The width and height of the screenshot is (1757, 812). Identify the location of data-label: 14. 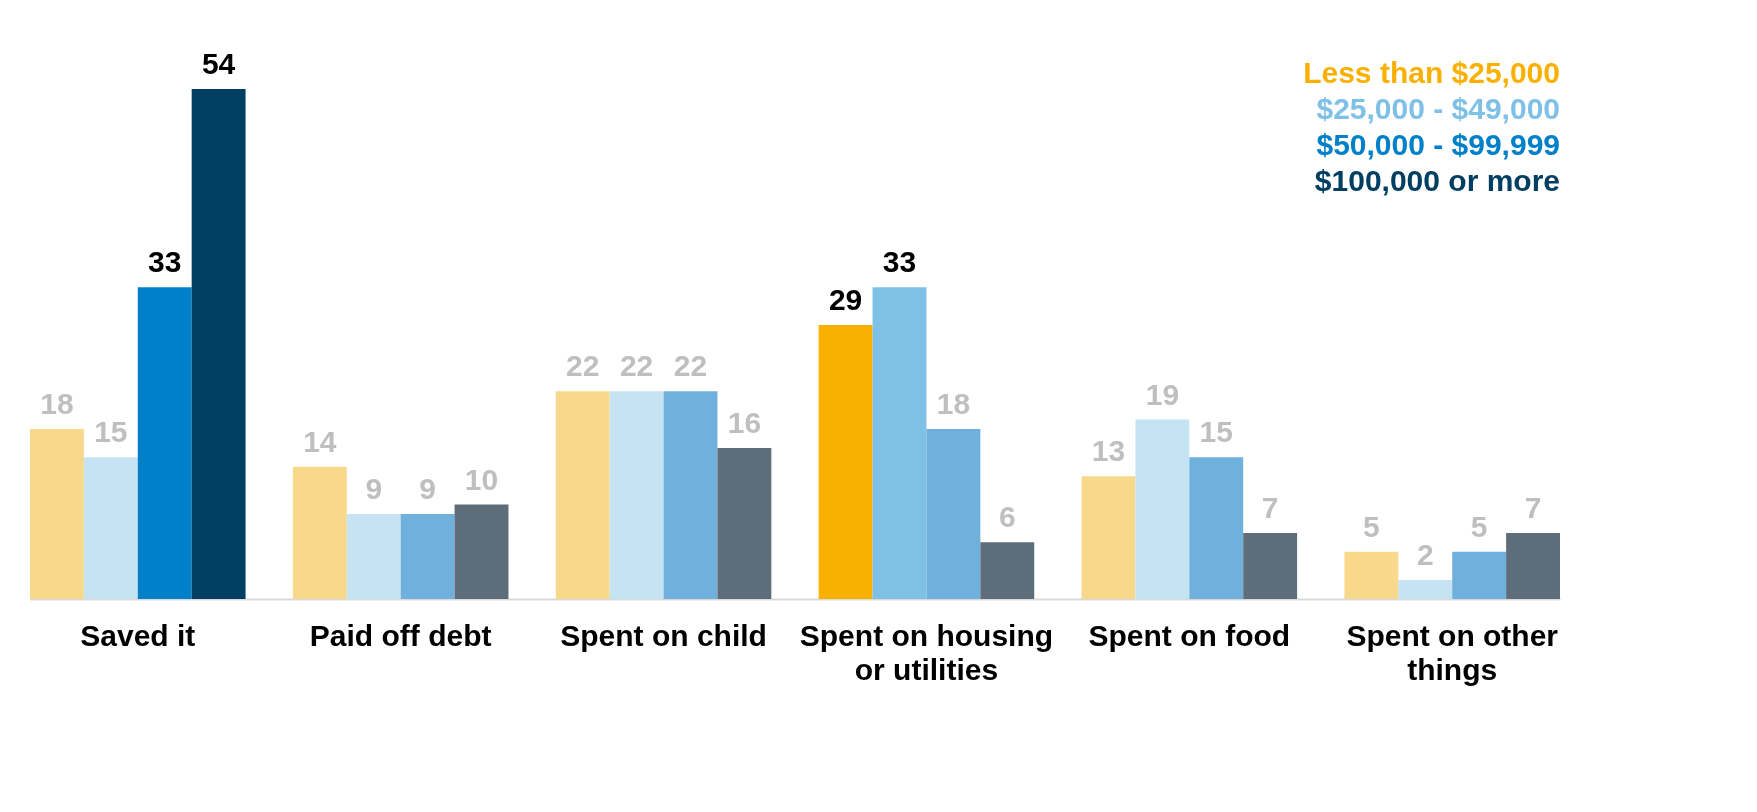
(320, 441).